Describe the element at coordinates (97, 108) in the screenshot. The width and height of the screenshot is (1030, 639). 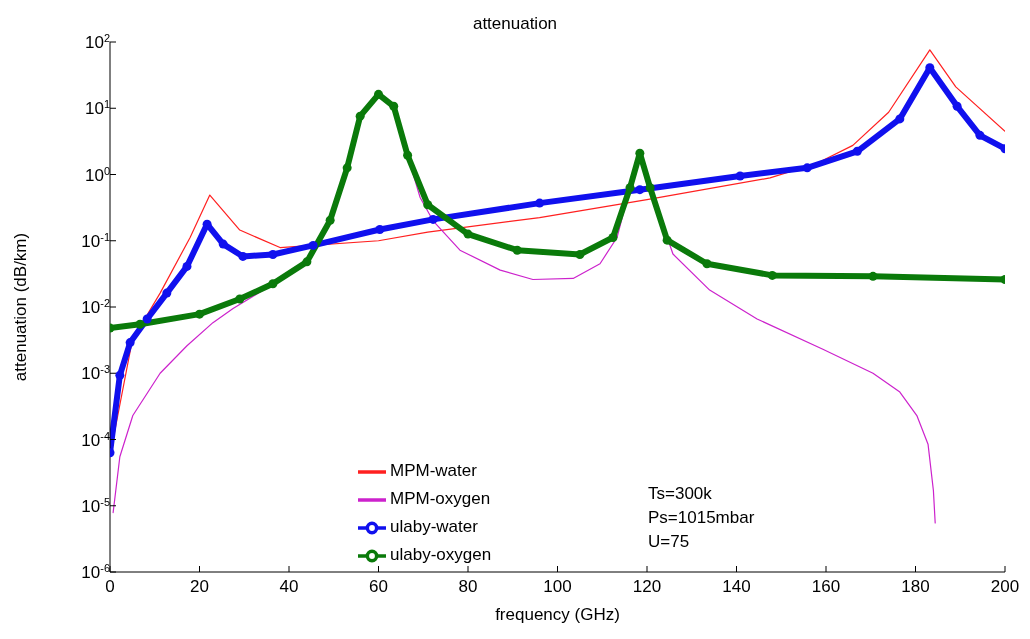
I see `y-tick-label: 10$^{1}$` at that location.